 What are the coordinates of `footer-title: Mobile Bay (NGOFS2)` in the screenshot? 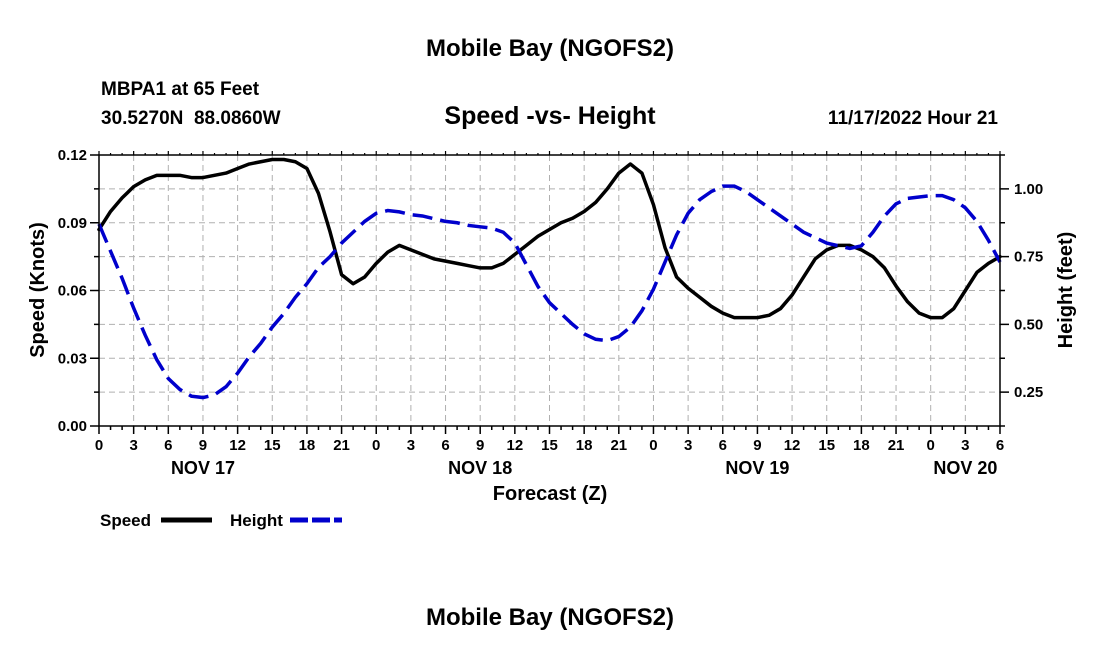 It's located at (550, 617).